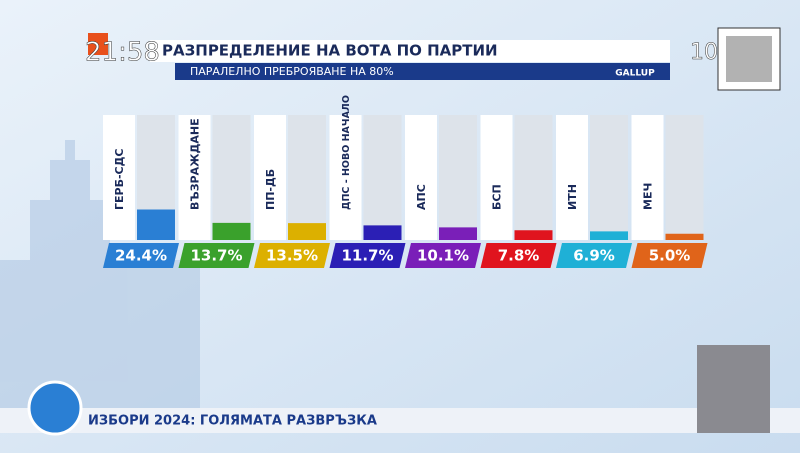  What do you see at coordinates (400, 420) in the screenshot?
I see `ticker-bar` at bounding box center [400, 420].